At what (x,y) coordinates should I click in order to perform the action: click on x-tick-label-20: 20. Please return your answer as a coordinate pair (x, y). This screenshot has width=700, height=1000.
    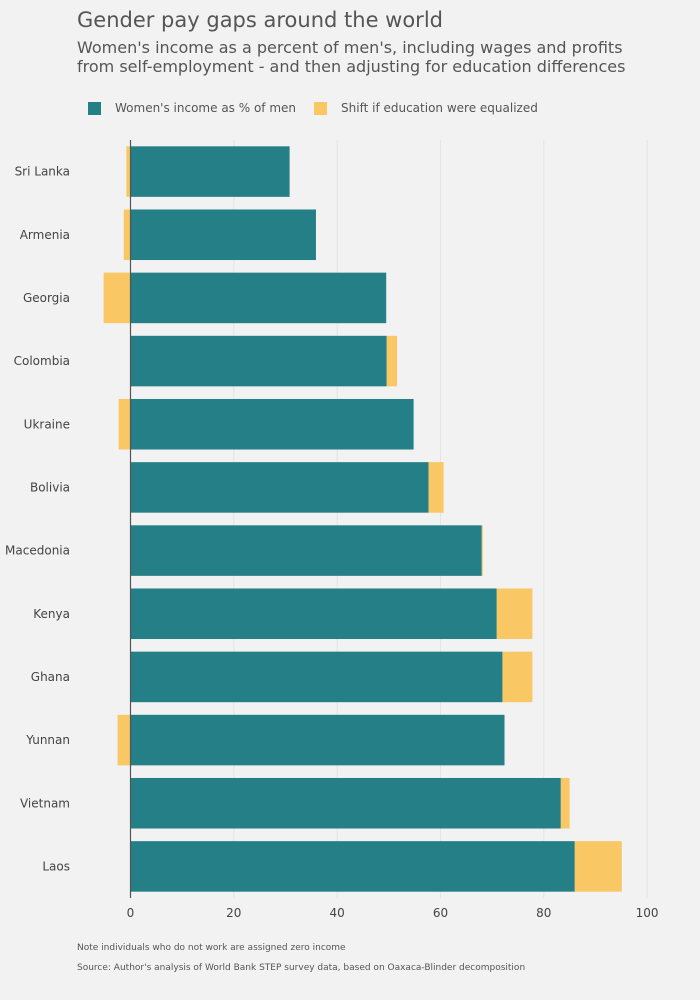
    Looking at the image, I should click on (233, 913).